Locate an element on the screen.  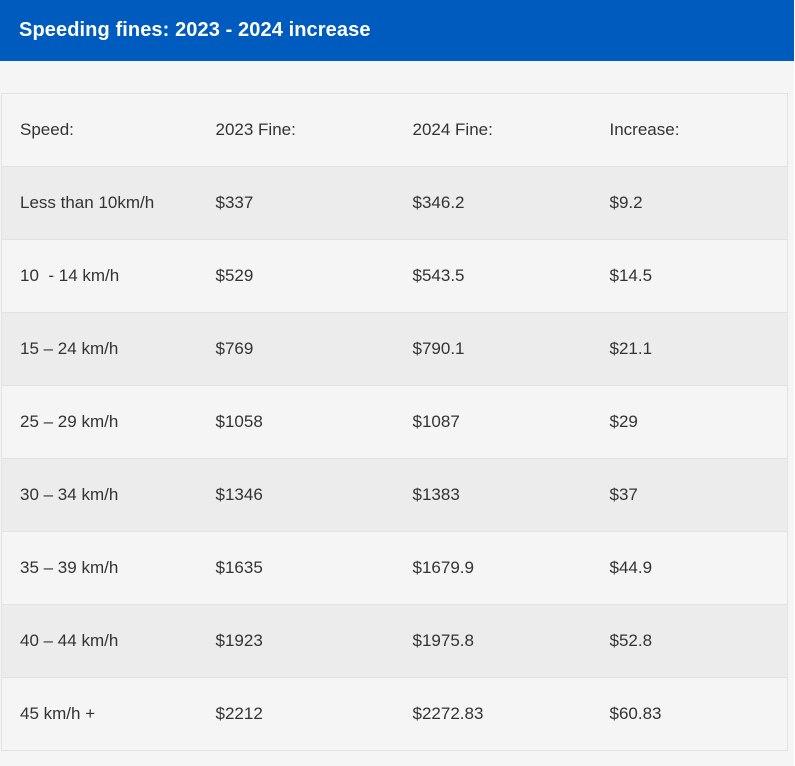
table-row: 45 km/h + $2212 $2272.83 $60.83 is located at coordinates (394, 714).